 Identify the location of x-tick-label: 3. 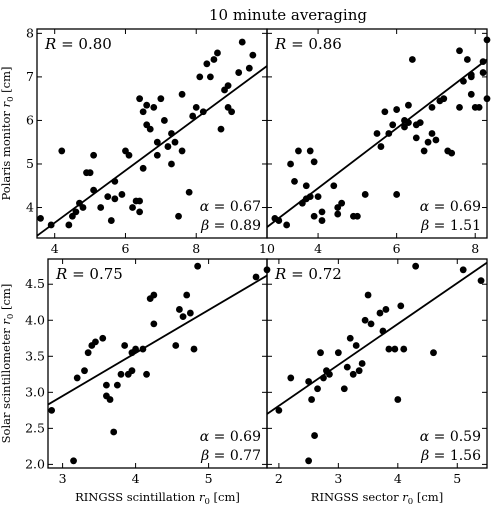
(338, 478).